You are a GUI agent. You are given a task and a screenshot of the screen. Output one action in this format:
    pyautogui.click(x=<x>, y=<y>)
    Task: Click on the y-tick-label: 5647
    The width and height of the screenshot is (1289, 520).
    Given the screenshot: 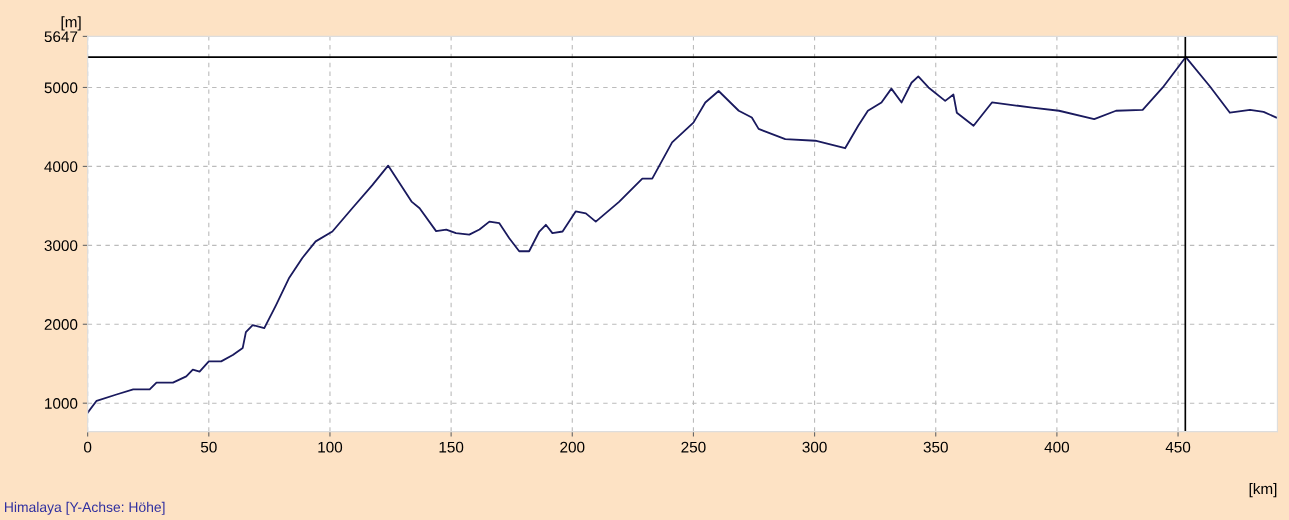 What is the action you would take?
    pyautogui.click(x=61, y=37)
    